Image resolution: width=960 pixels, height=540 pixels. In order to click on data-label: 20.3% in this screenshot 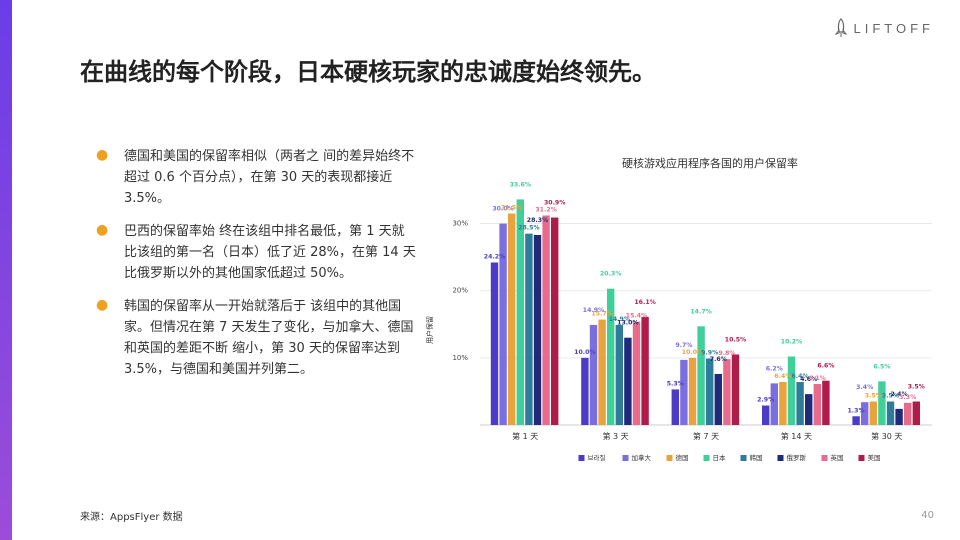, I will do `click(610, 274)`.